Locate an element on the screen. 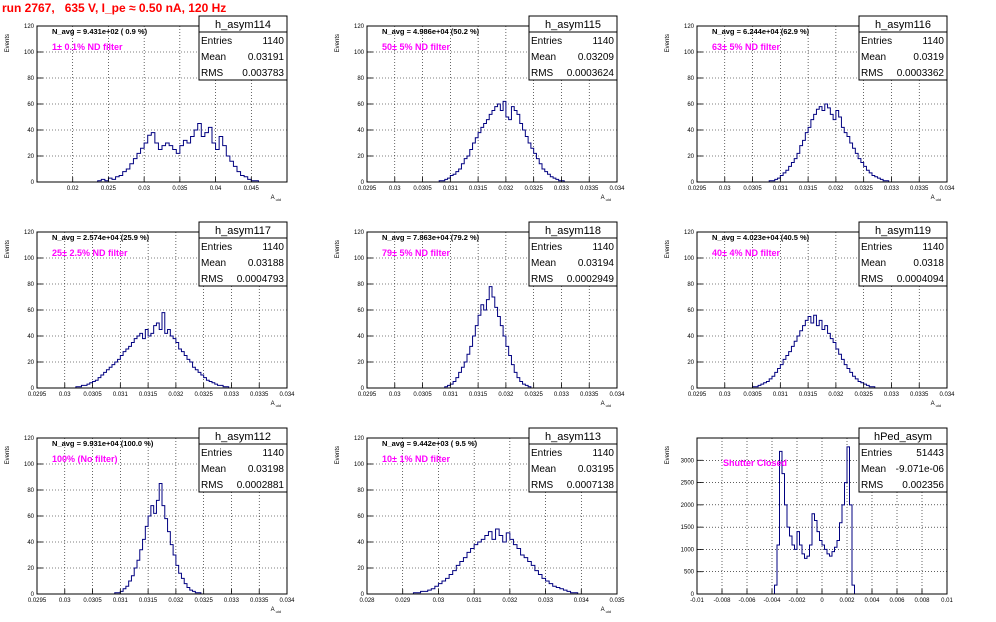  x-tick-label: 0.04 is located at coordinates (216, 189).